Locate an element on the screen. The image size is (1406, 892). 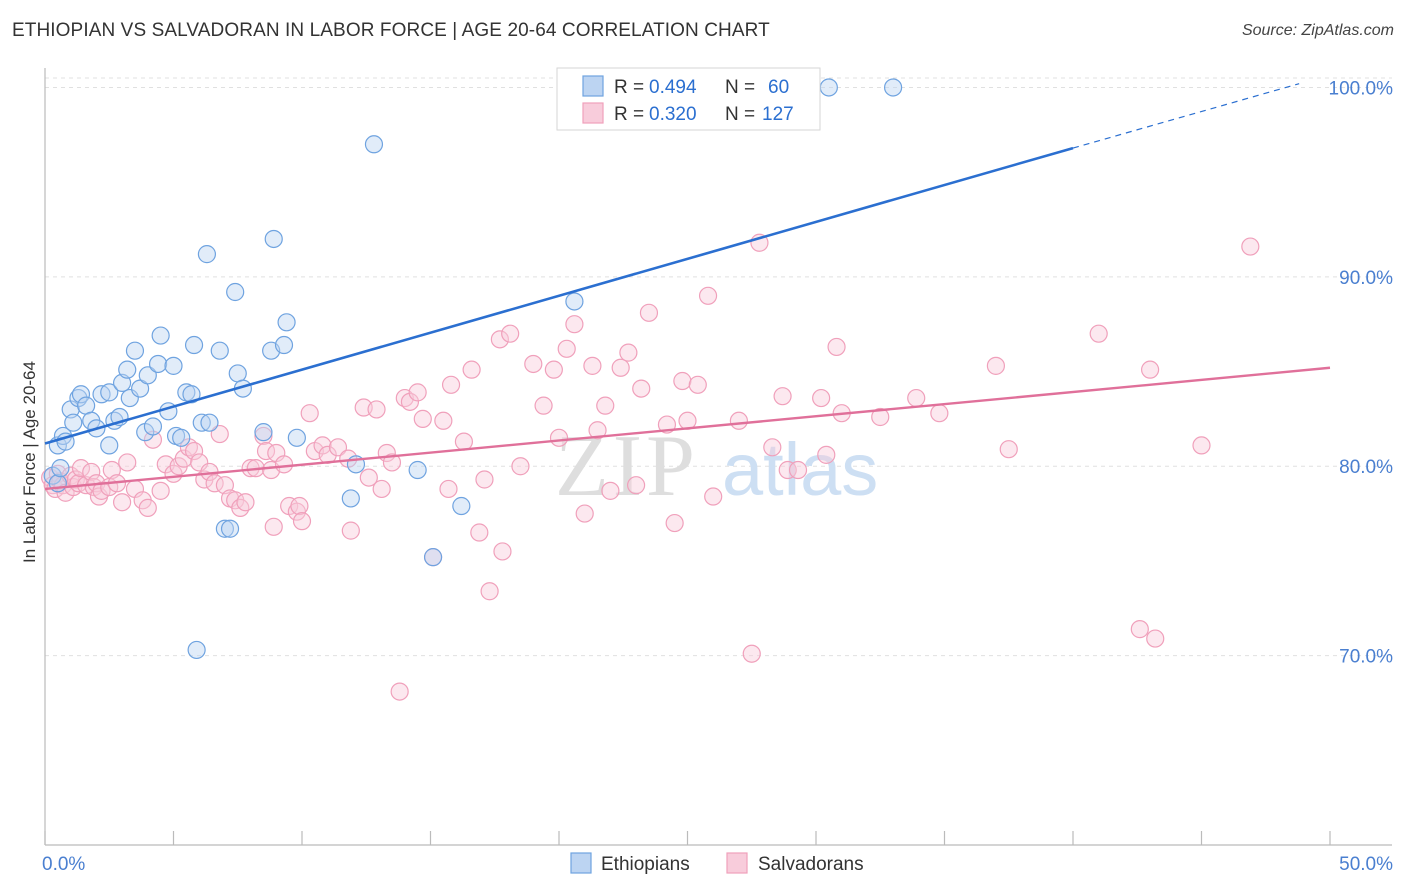
stats-legend-swatch-blue is located at coordinates (593, 86).